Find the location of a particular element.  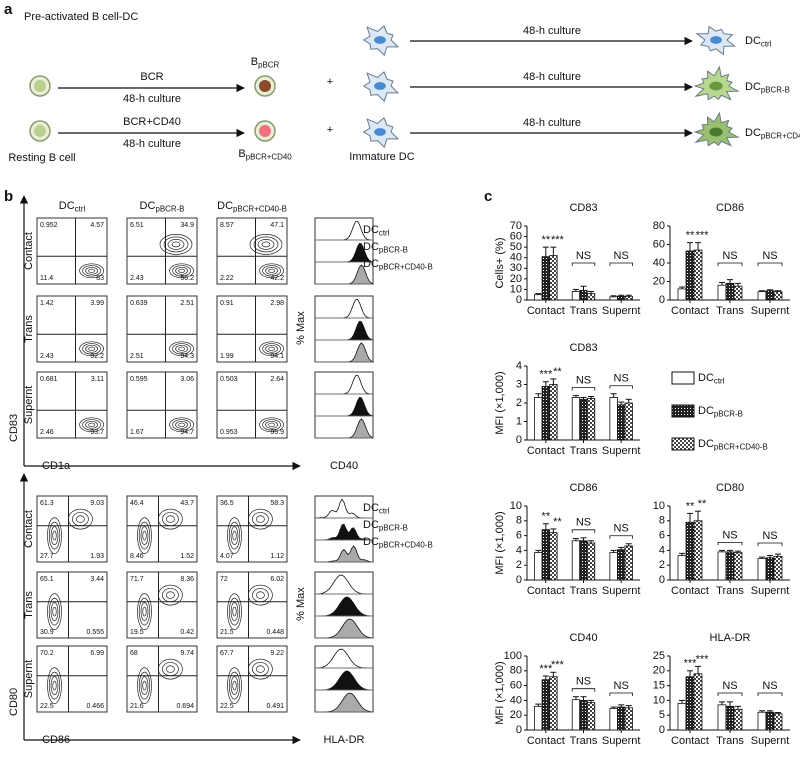

quadrant-value: 0.42 is located at coordinates (187, 632).